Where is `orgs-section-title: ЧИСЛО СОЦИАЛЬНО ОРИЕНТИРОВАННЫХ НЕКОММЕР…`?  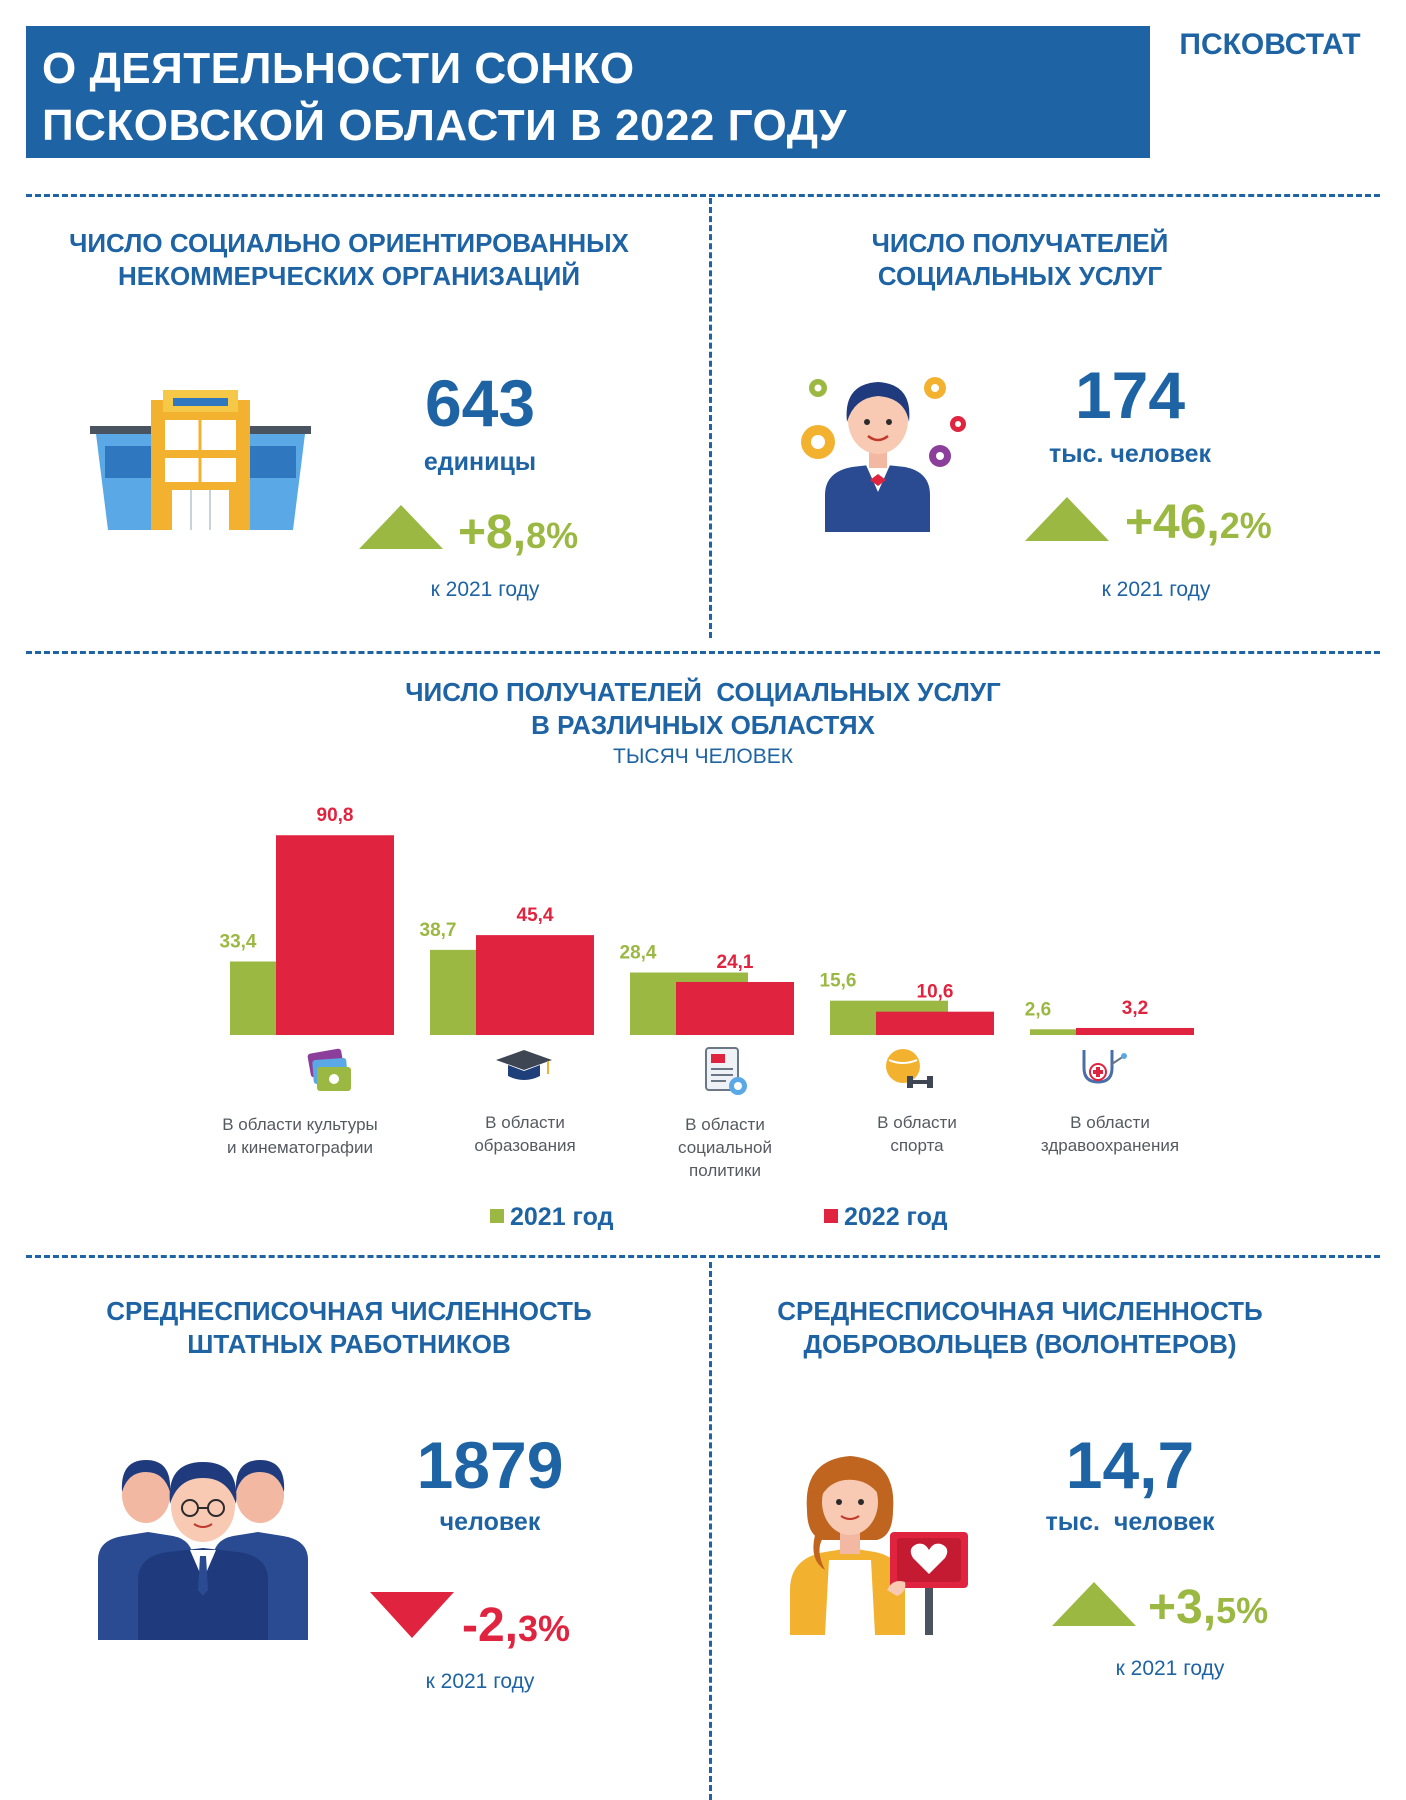
orgs-section-title: ЧИСЛО СОЦИАЛЬНО ОРИЕНТИРОВАННЫХ НЕКОММЕР… is located at coordinates (349, 260).